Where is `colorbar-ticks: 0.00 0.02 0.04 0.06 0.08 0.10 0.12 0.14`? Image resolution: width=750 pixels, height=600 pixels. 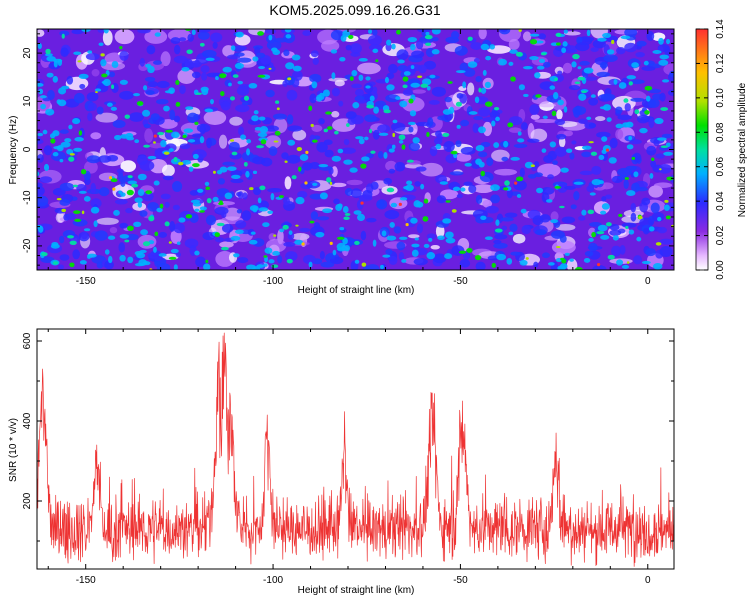 colorbar-ticks: 0.00 0.02 0.04 0.06 0.08 0.10 0.12 0.14 is located at coordinates (711, 149).